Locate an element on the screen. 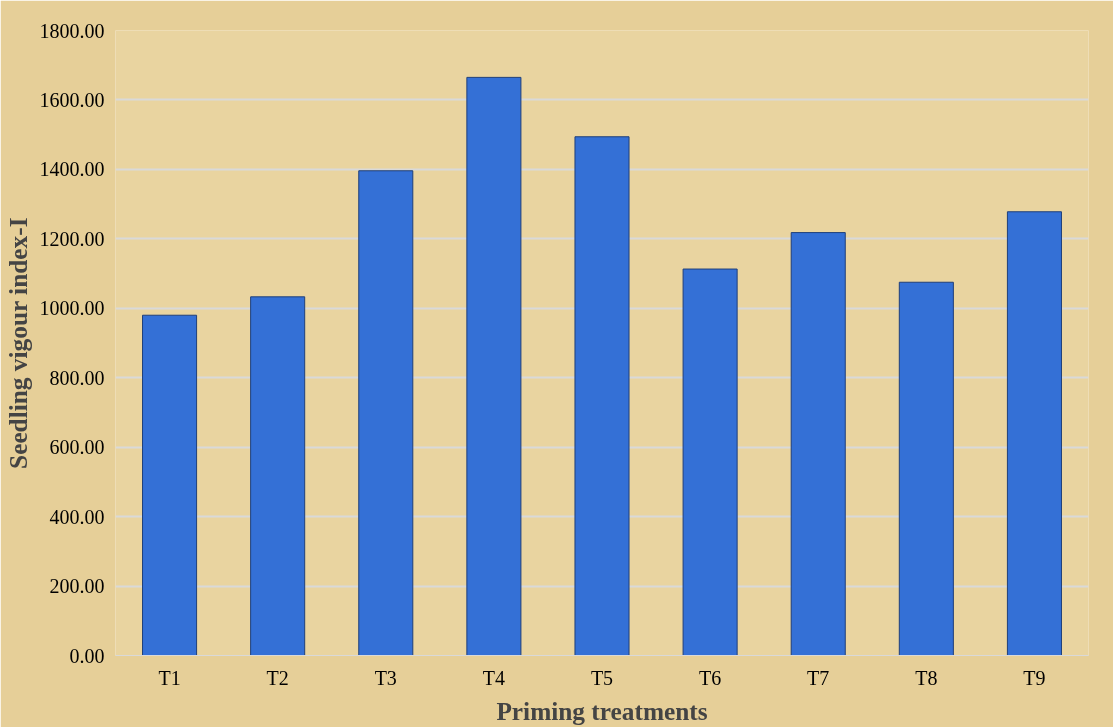 The height and width of the screenshot is (727, 1113). y-tick-label: 1000.00 is located at coordinates (72, 308).